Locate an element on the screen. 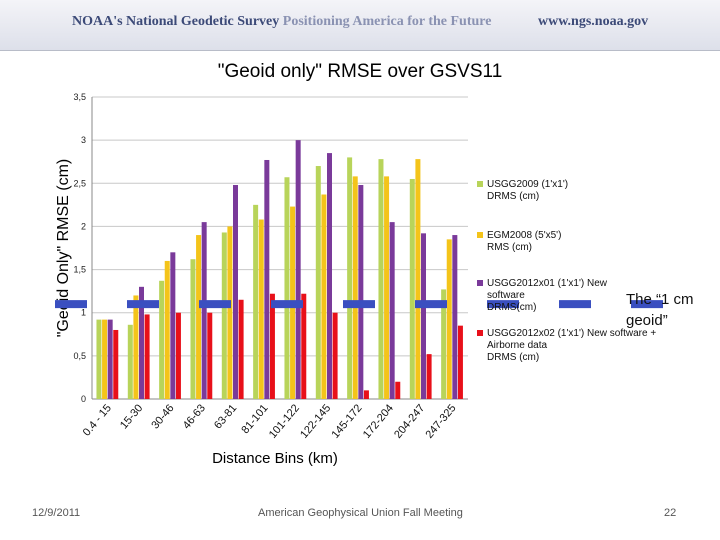 The height and width of the screenshot is (540, 720). legend-label: EGM2008 (5'x5') RMS (cm) is located at coordinates (525, 241).